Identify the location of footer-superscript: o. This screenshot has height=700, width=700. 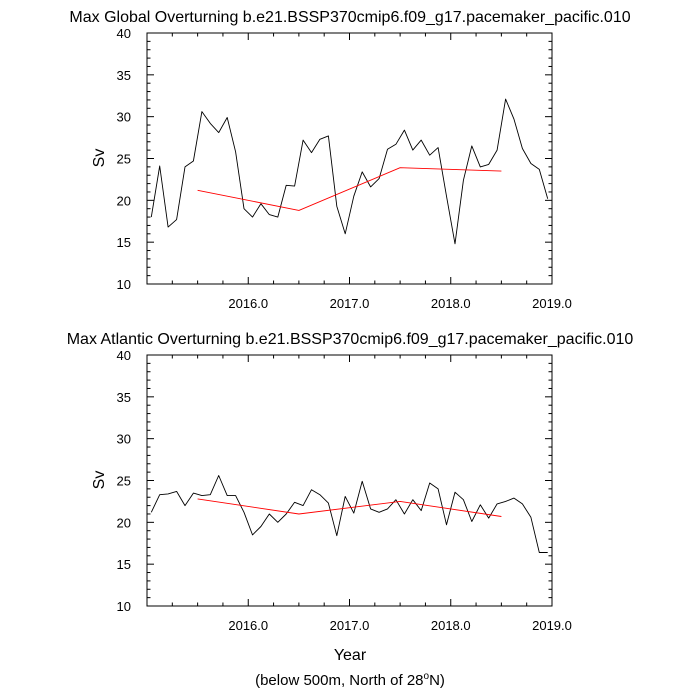
(427, 676).